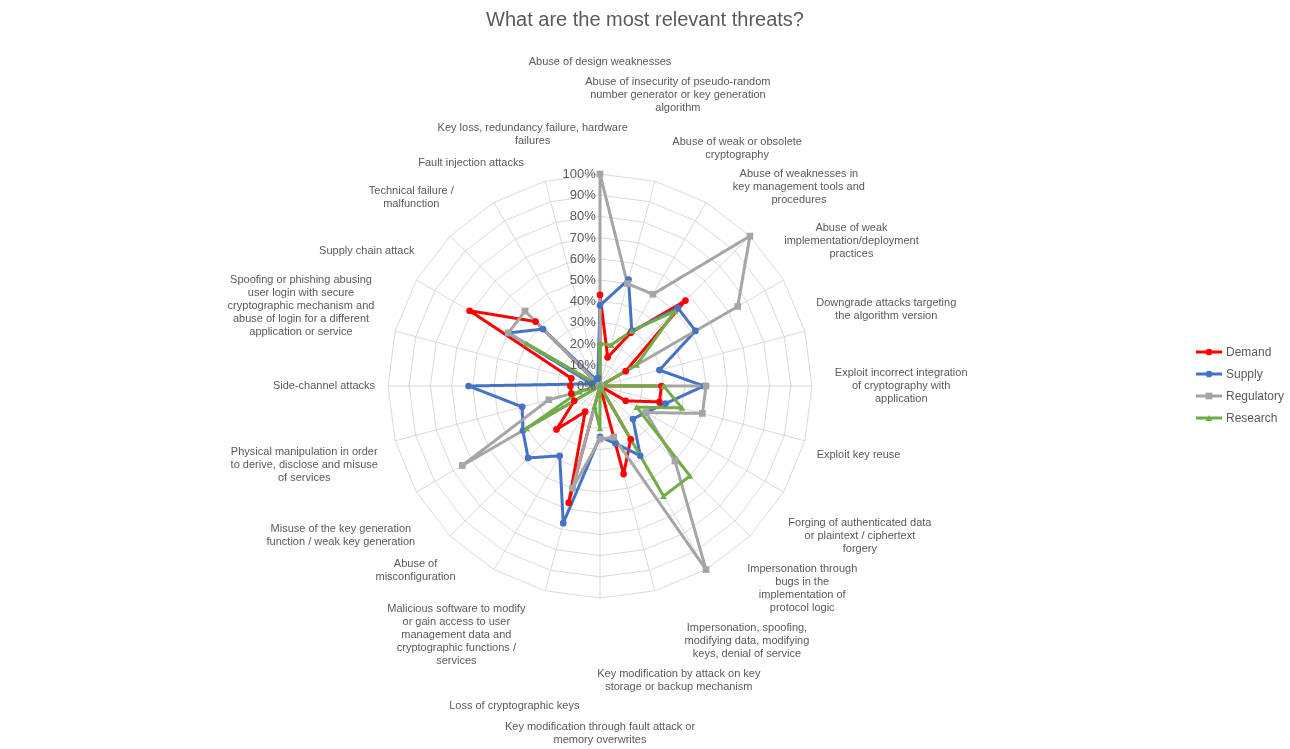 The image size is (1290, 749). Describe the element at coordinates (367, 250) in the screenshot. I see `spoke-label: Supply chain attack` at that location.